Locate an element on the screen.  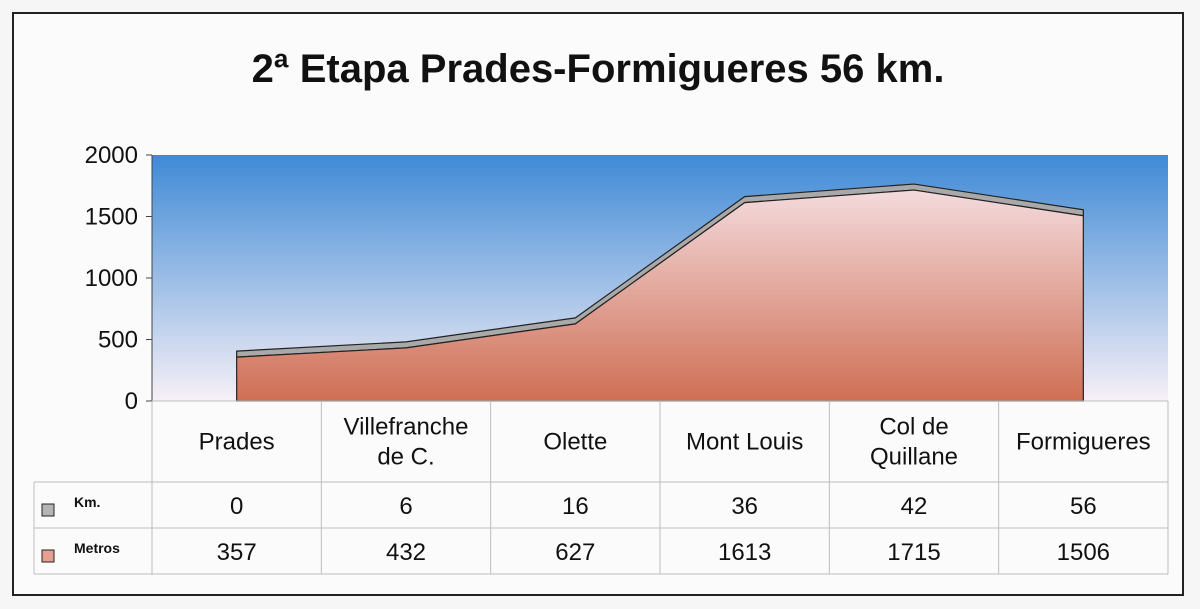
category-label: Quillane is located at coordinates (914, 457).